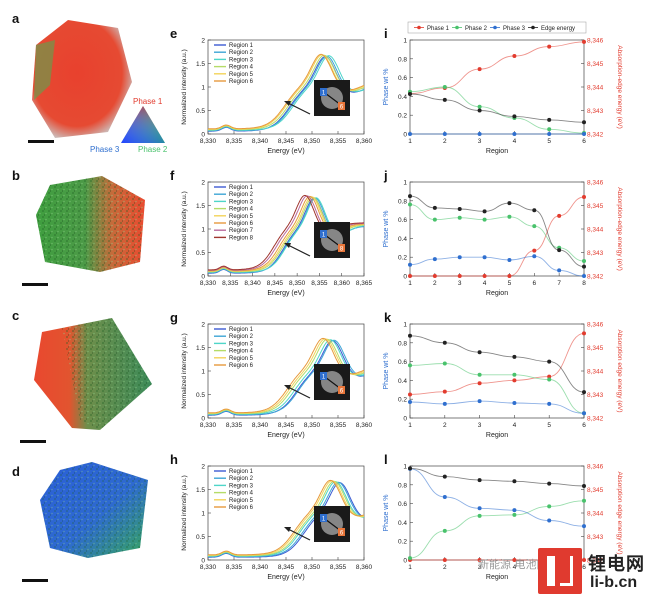 Image resolution: width=656 pixels, height=596 pixels. I want to click on scale-bar-d, so click(35, 580).